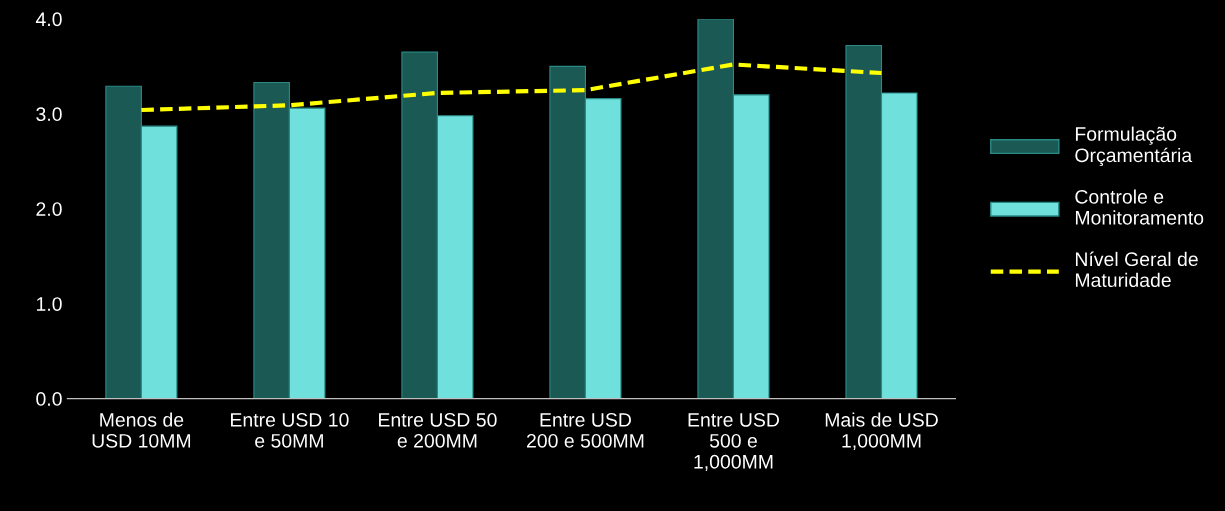 Image resolution: width=1225 pixels, height=511 pixels. Describe the element at coordinates (438, 430) in the screenshot. I see `x-tick-label: Entre USD 50 e 200MM` at that location.